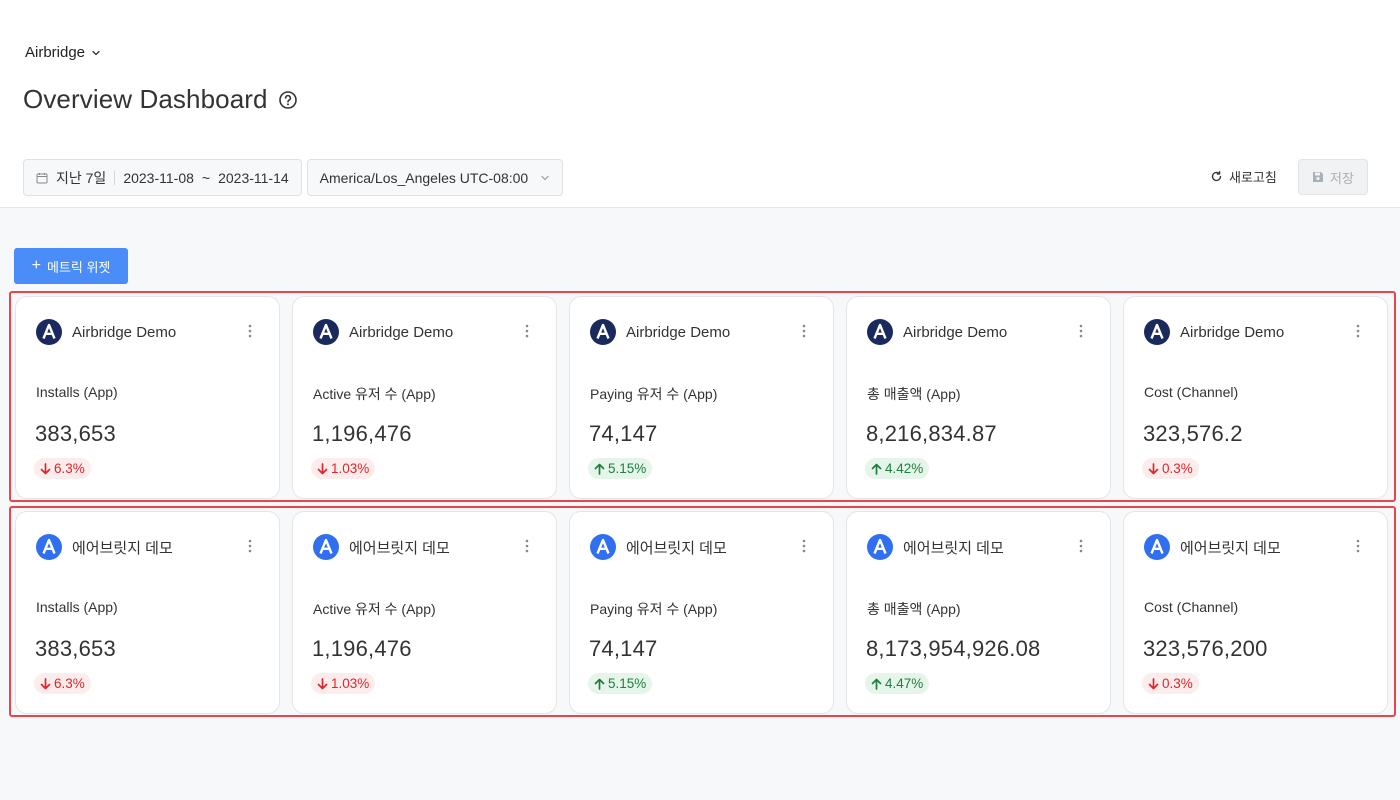 The height and width of the screenshot is (800, 1400). Describe the element at coordinates (931, 433) in the screenshot. I see `metric-value: 8,216,834.87` at that location.